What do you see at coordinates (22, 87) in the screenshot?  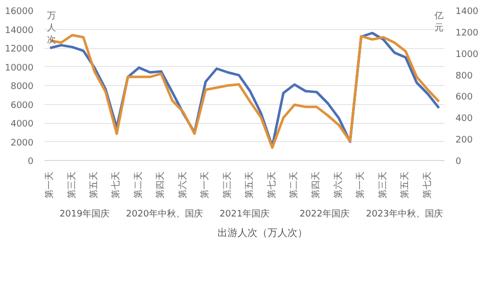 I see `y-tick-label: 8000` at bounding box center [22, 87].